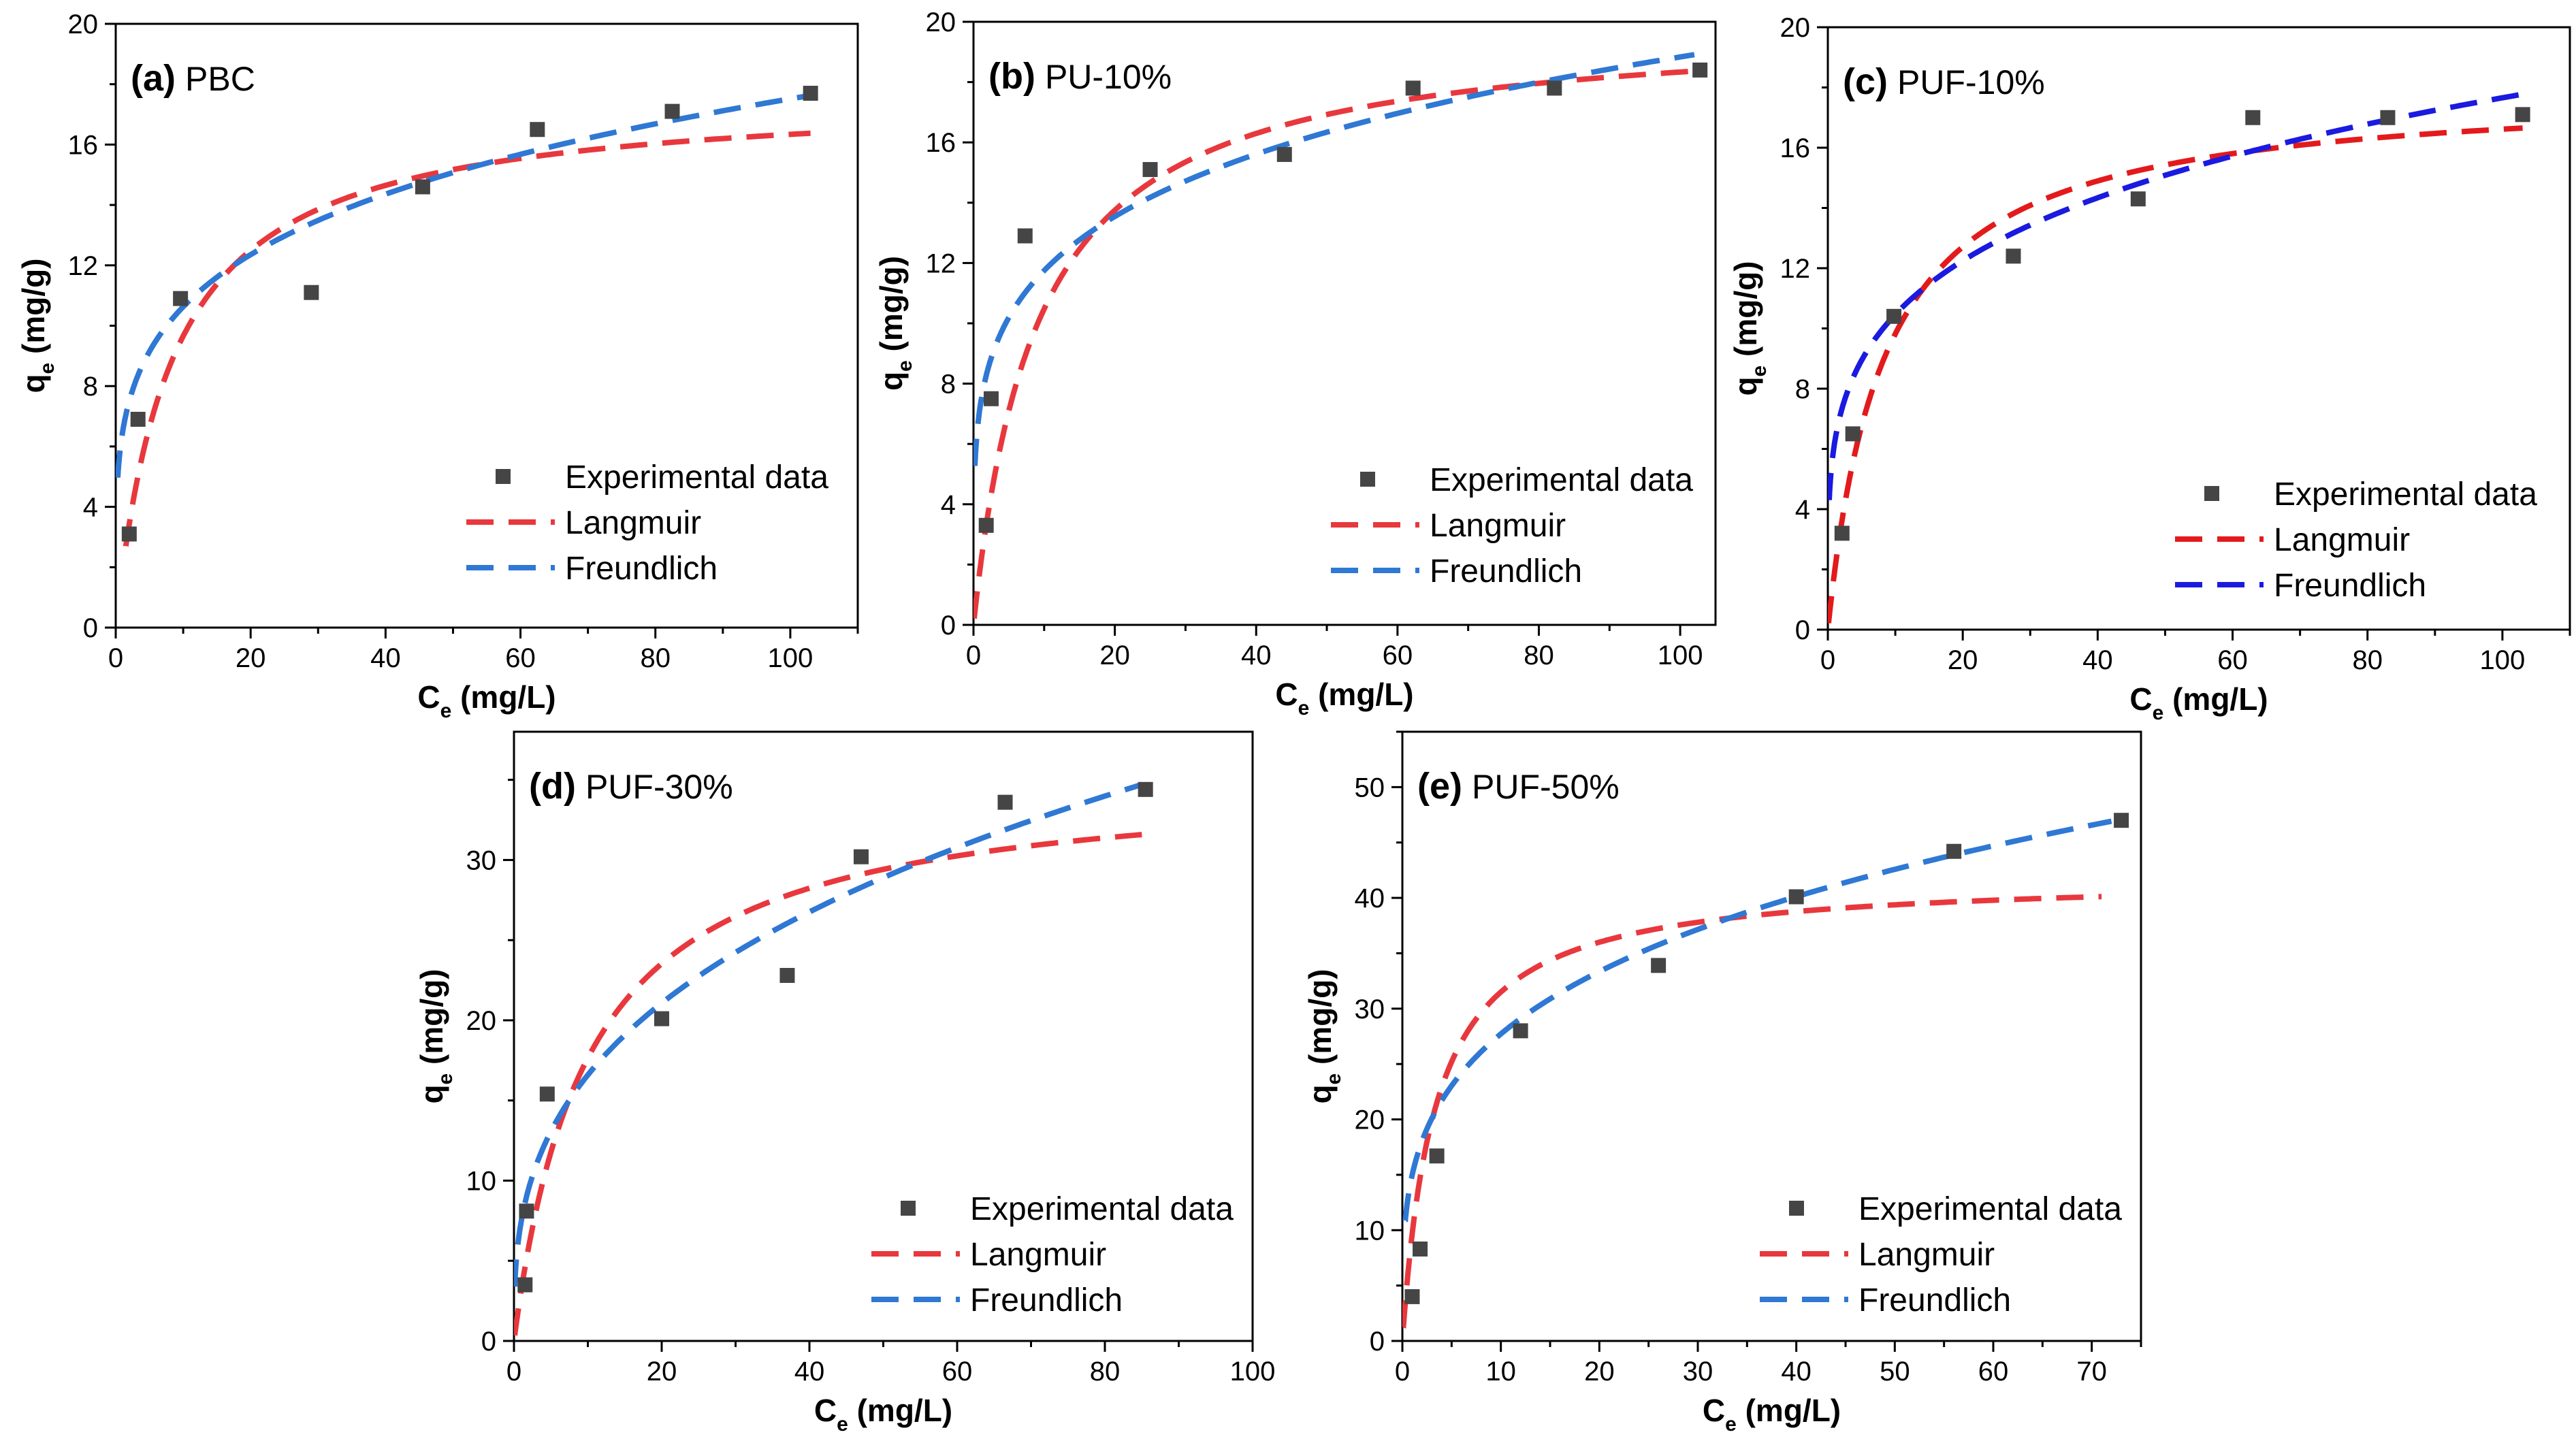  What do you see at coordinates (908, 1208) in the screenshot?
I see `legend-marker-experimental` at bounding box center [908, 1208].